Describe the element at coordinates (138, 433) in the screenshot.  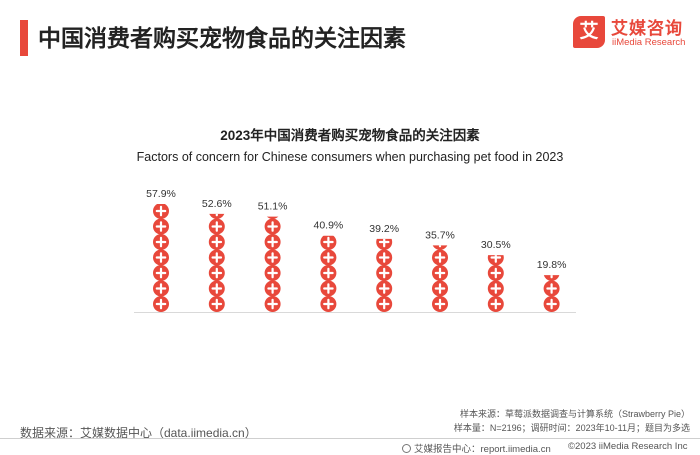
I see `data-source: 数据来源：艾媒数据中心（data.iimedia.cn）` at that location.